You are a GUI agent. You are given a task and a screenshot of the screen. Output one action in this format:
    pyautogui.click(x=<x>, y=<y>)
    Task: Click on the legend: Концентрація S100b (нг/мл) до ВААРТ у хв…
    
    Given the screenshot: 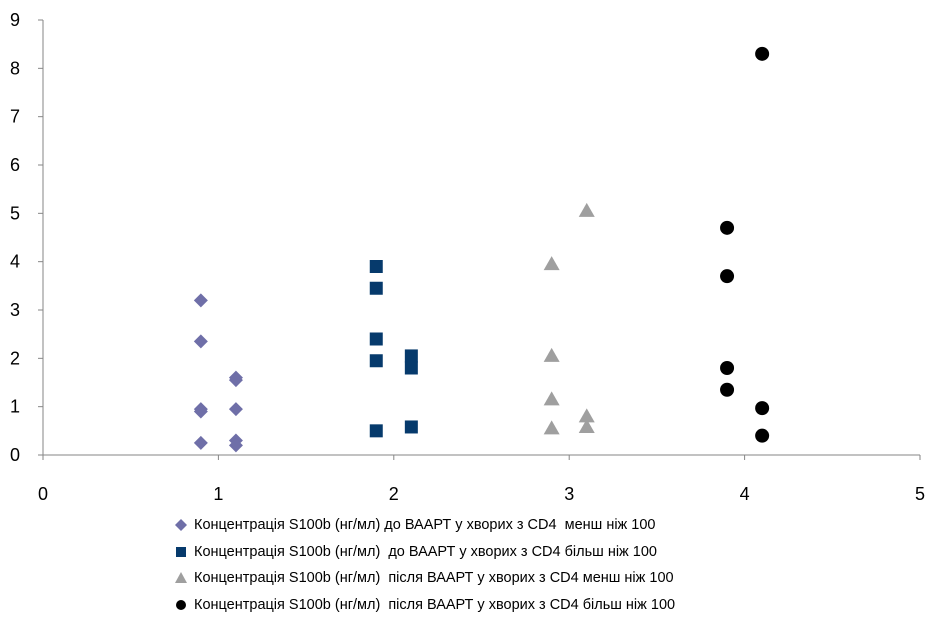 What is the action you would take?
    pyautogui.click(x=424, y=565)
    